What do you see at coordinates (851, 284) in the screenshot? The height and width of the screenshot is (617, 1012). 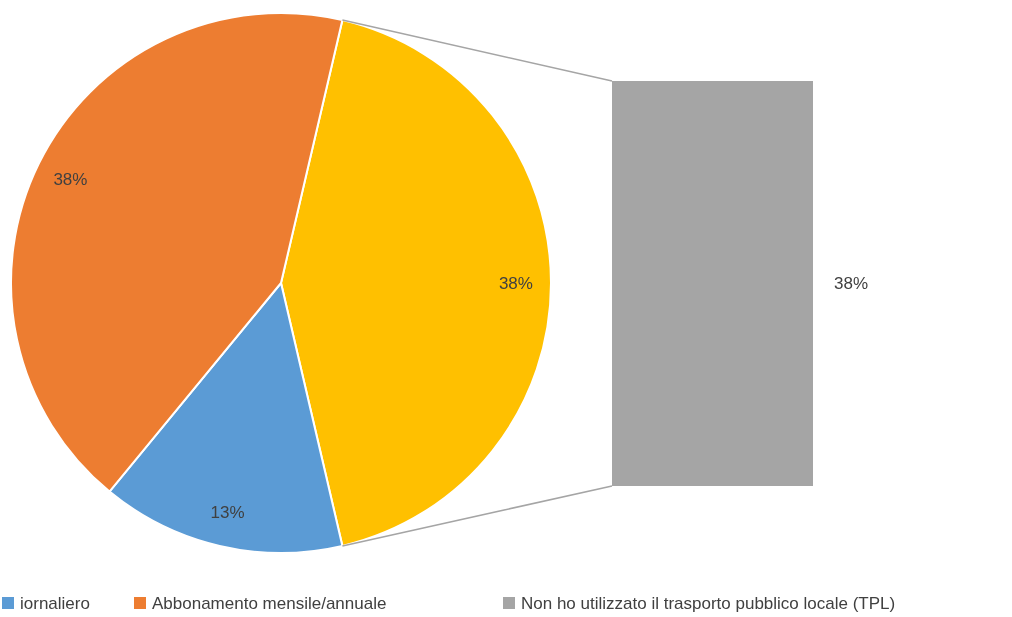 I see `text: 38%` at bounding box center [851, 284].